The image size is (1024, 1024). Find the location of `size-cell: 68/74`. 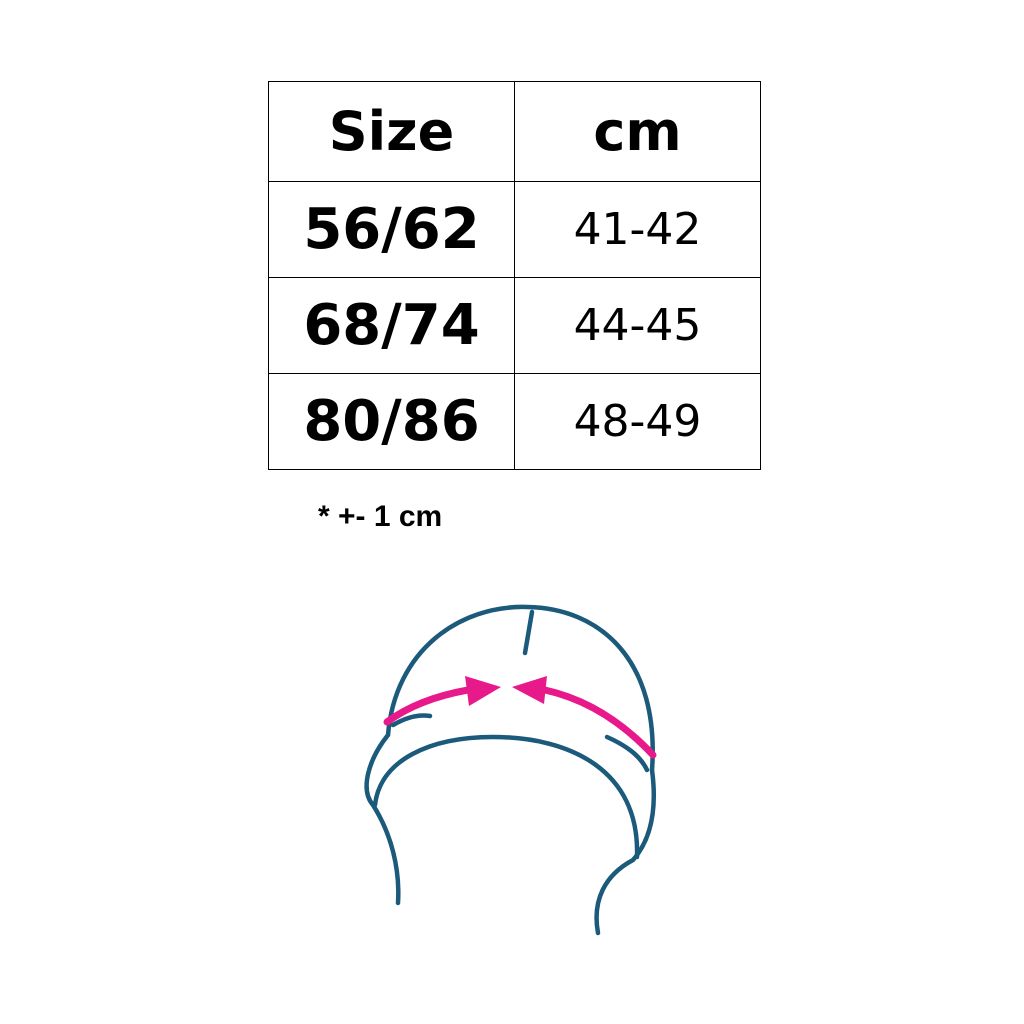

size-cell: 68/74 is located at coordinates (391, 325).